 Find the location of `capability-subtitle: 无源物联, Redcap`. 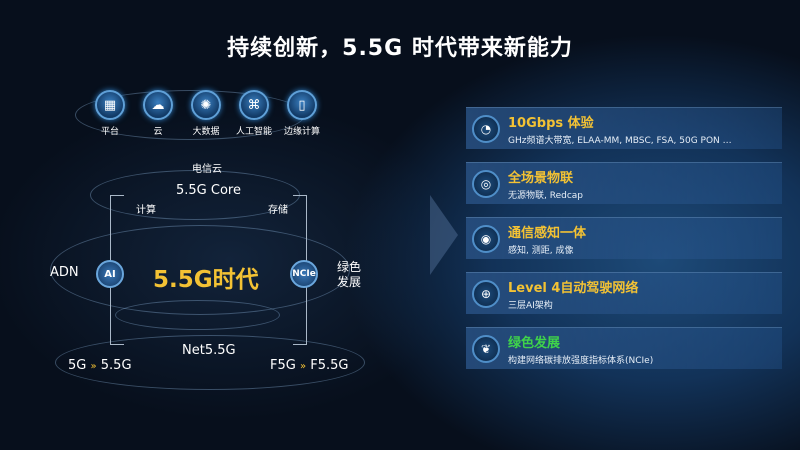

capability-subtitle: 无源物联, Redcap is located at coordinates (545, 196).